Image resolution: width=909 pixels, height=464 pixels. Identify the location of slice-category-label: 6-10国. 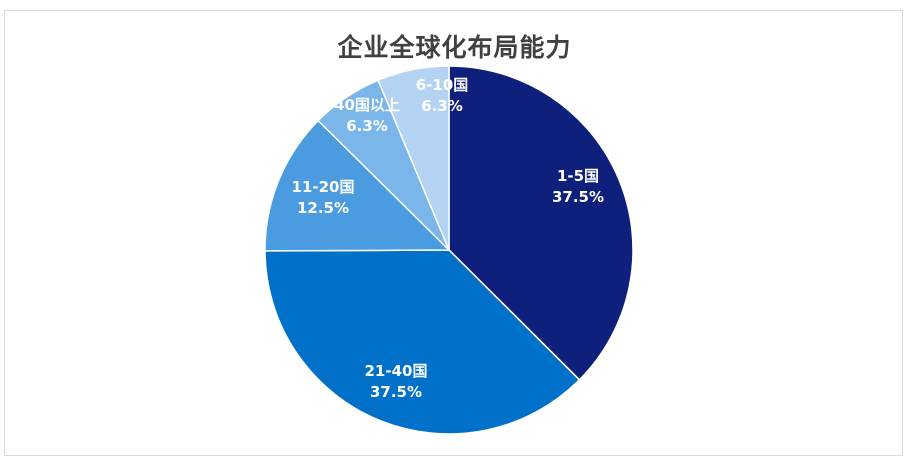
(442, 85).